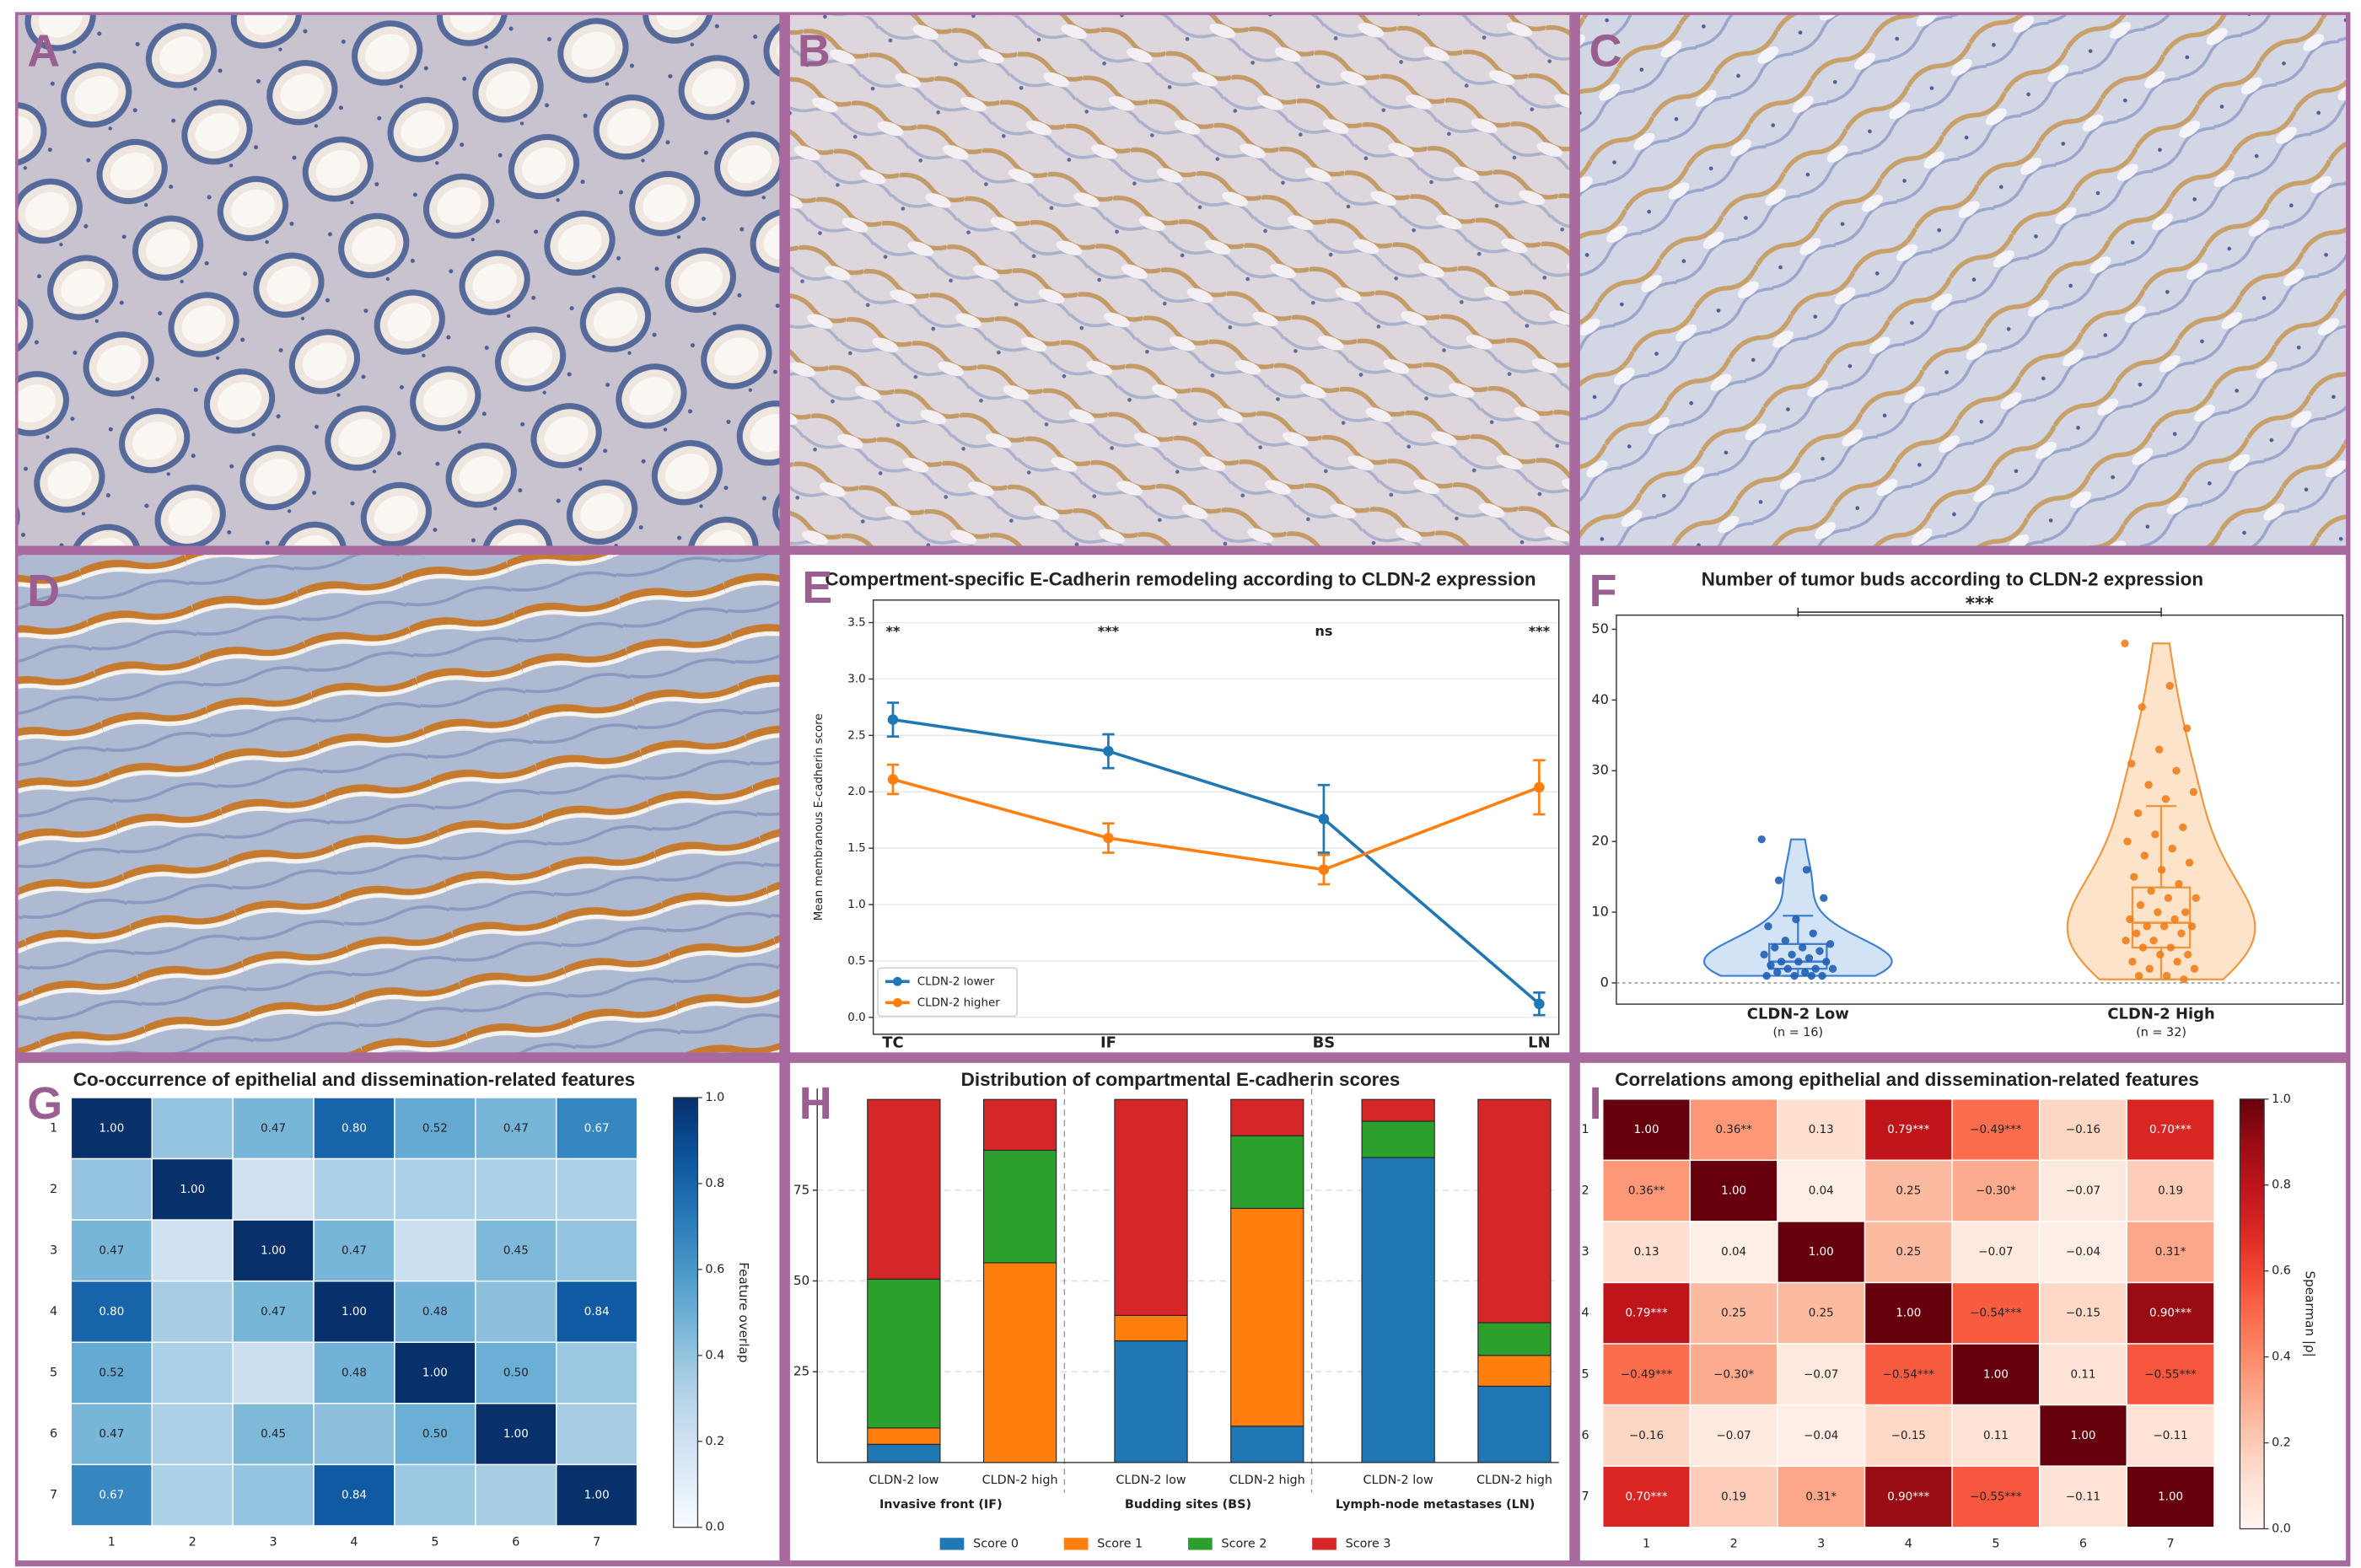 This screenshot has width=2361, height=1568. What do you see at coordinates (2083, 1130) in the screenshot?
I see `cell-label: −0.16` at bounding box center [2083, 1130].